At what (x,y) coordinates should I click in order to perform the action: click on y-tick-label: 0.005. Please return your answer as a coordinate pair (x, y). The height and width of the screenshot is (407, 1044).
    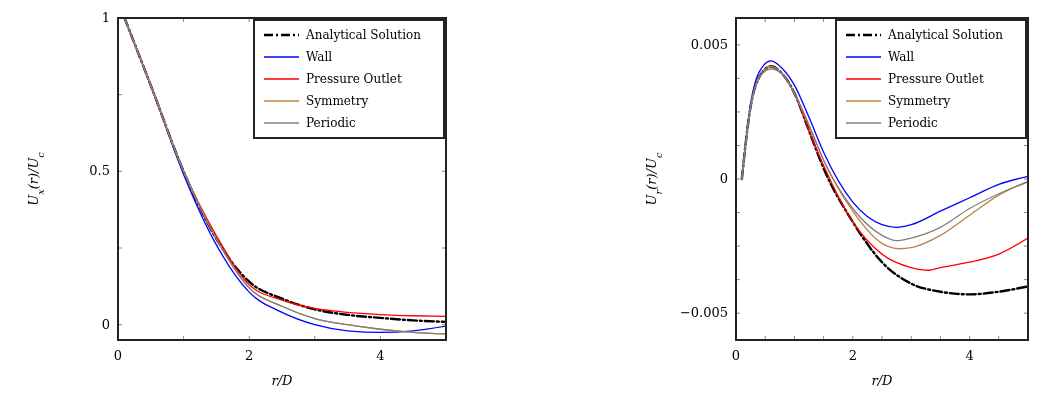
    Looking at the image, I should click on (709, 44).